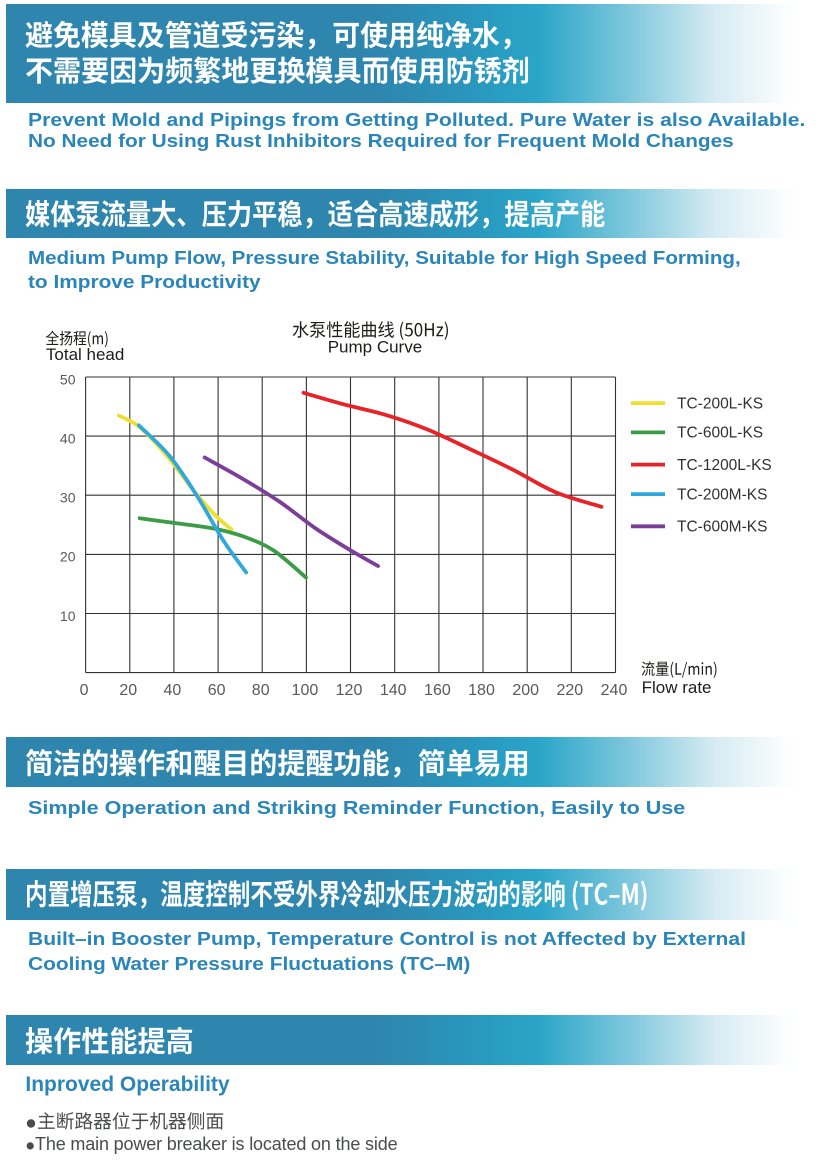  What do you see at coordinates (68, 379) in the screenshot?
I see `svg-text: 50` at bounding box center [68, 379].